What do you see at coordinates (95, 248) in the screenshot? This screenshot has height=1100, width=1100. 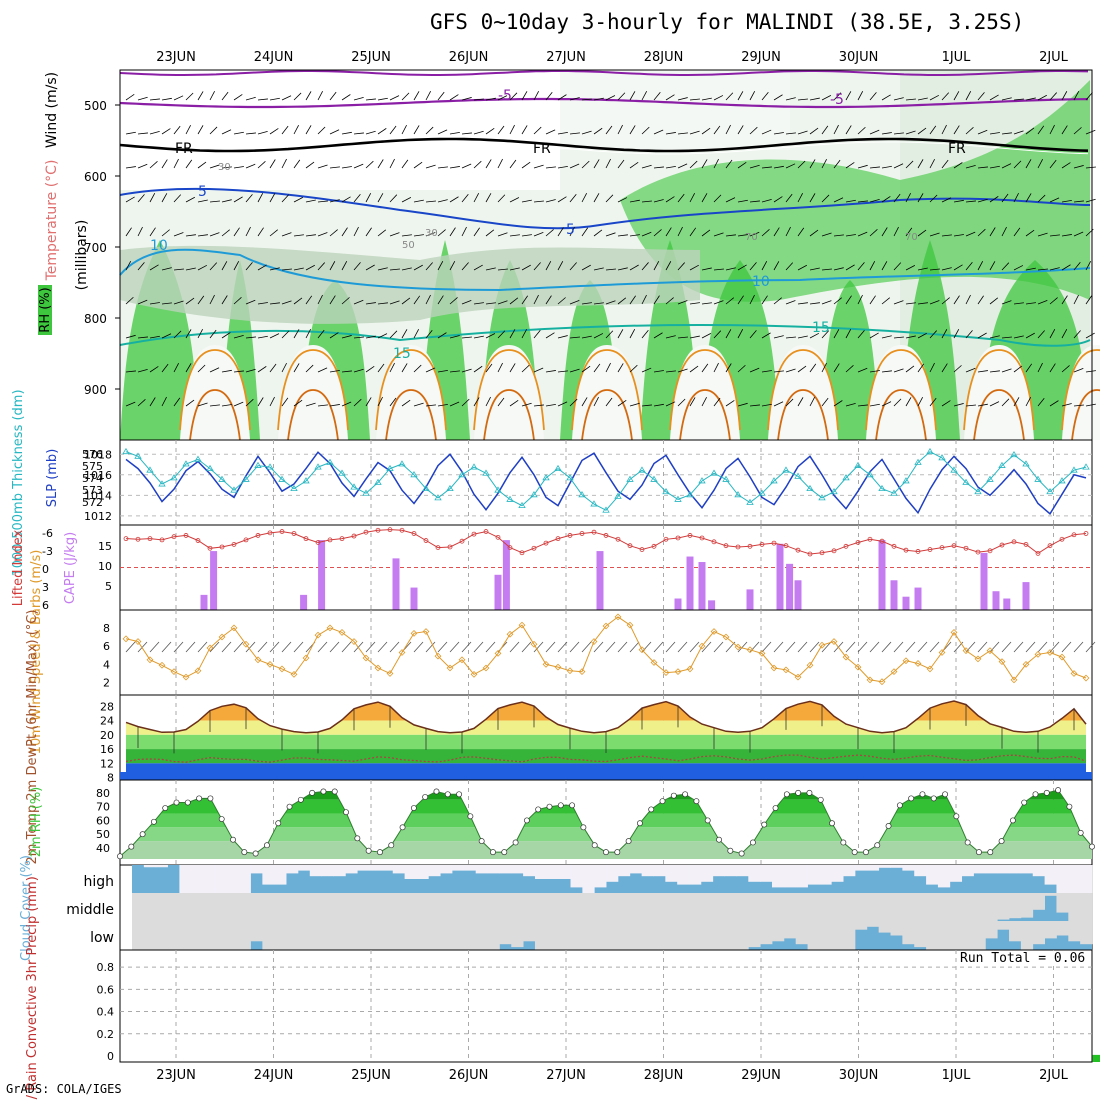 I see `pressure-tick-label: 700` at bounding box center [95, 248].